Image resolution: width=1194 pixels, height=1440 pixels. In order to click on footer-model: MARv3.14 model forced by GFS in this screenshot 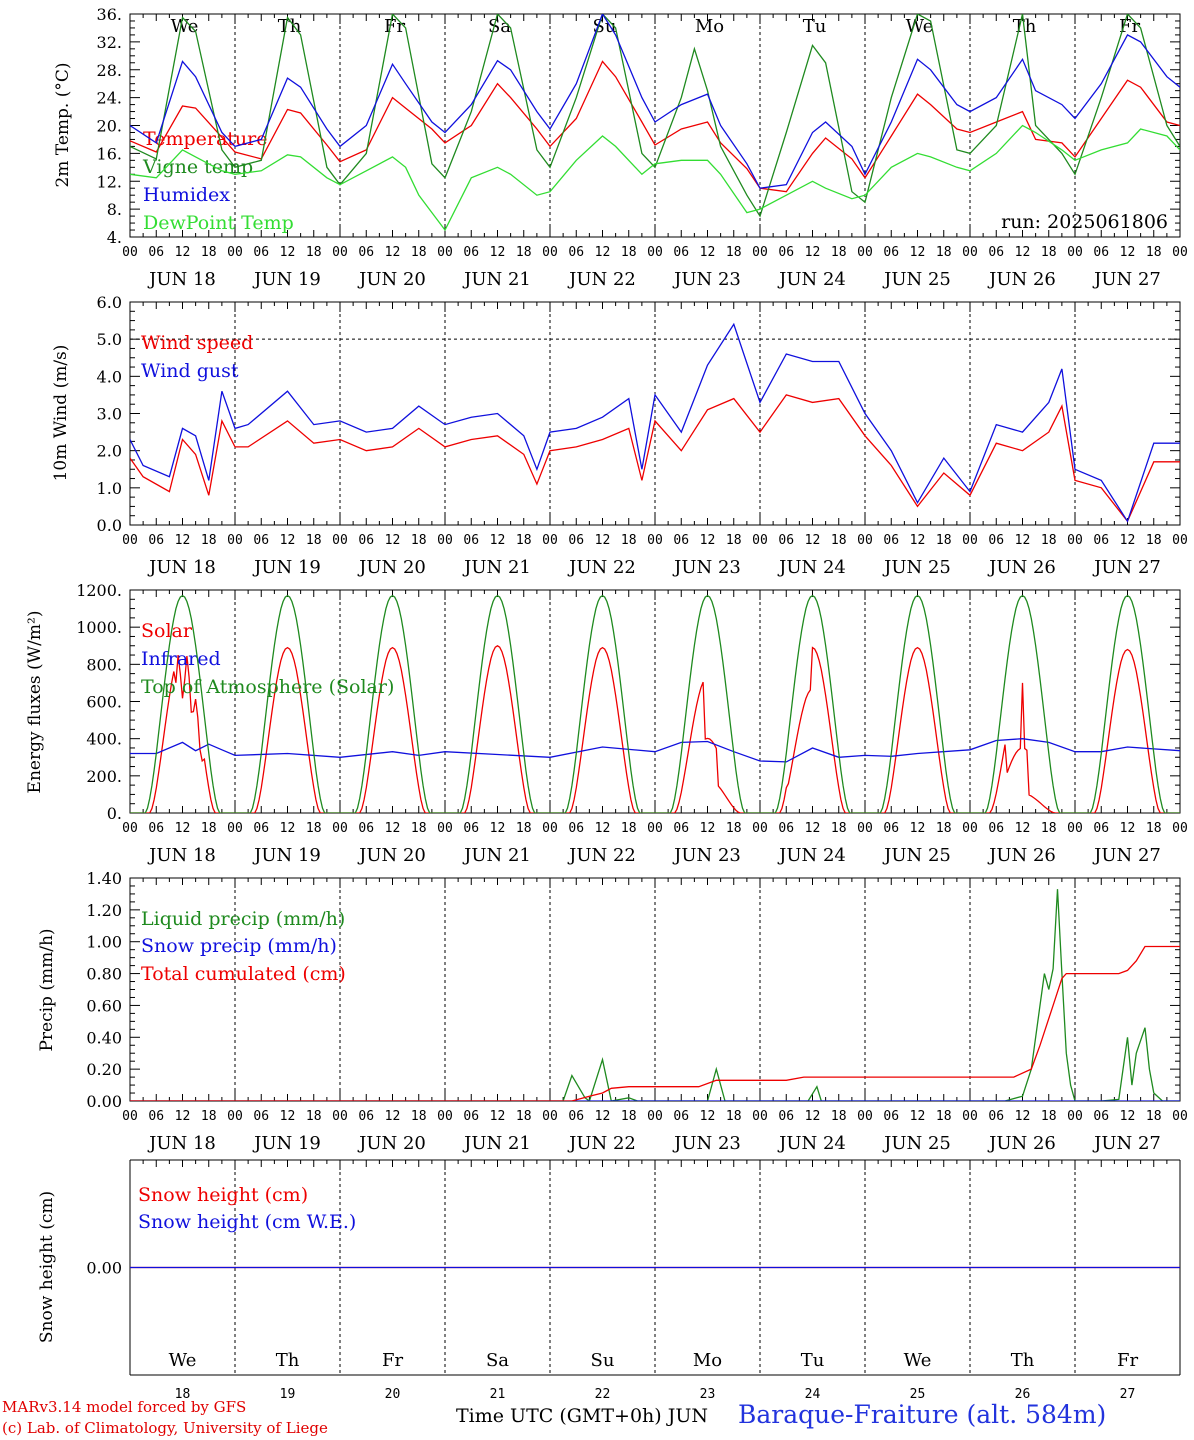, I will do `click(124, 1407)`.